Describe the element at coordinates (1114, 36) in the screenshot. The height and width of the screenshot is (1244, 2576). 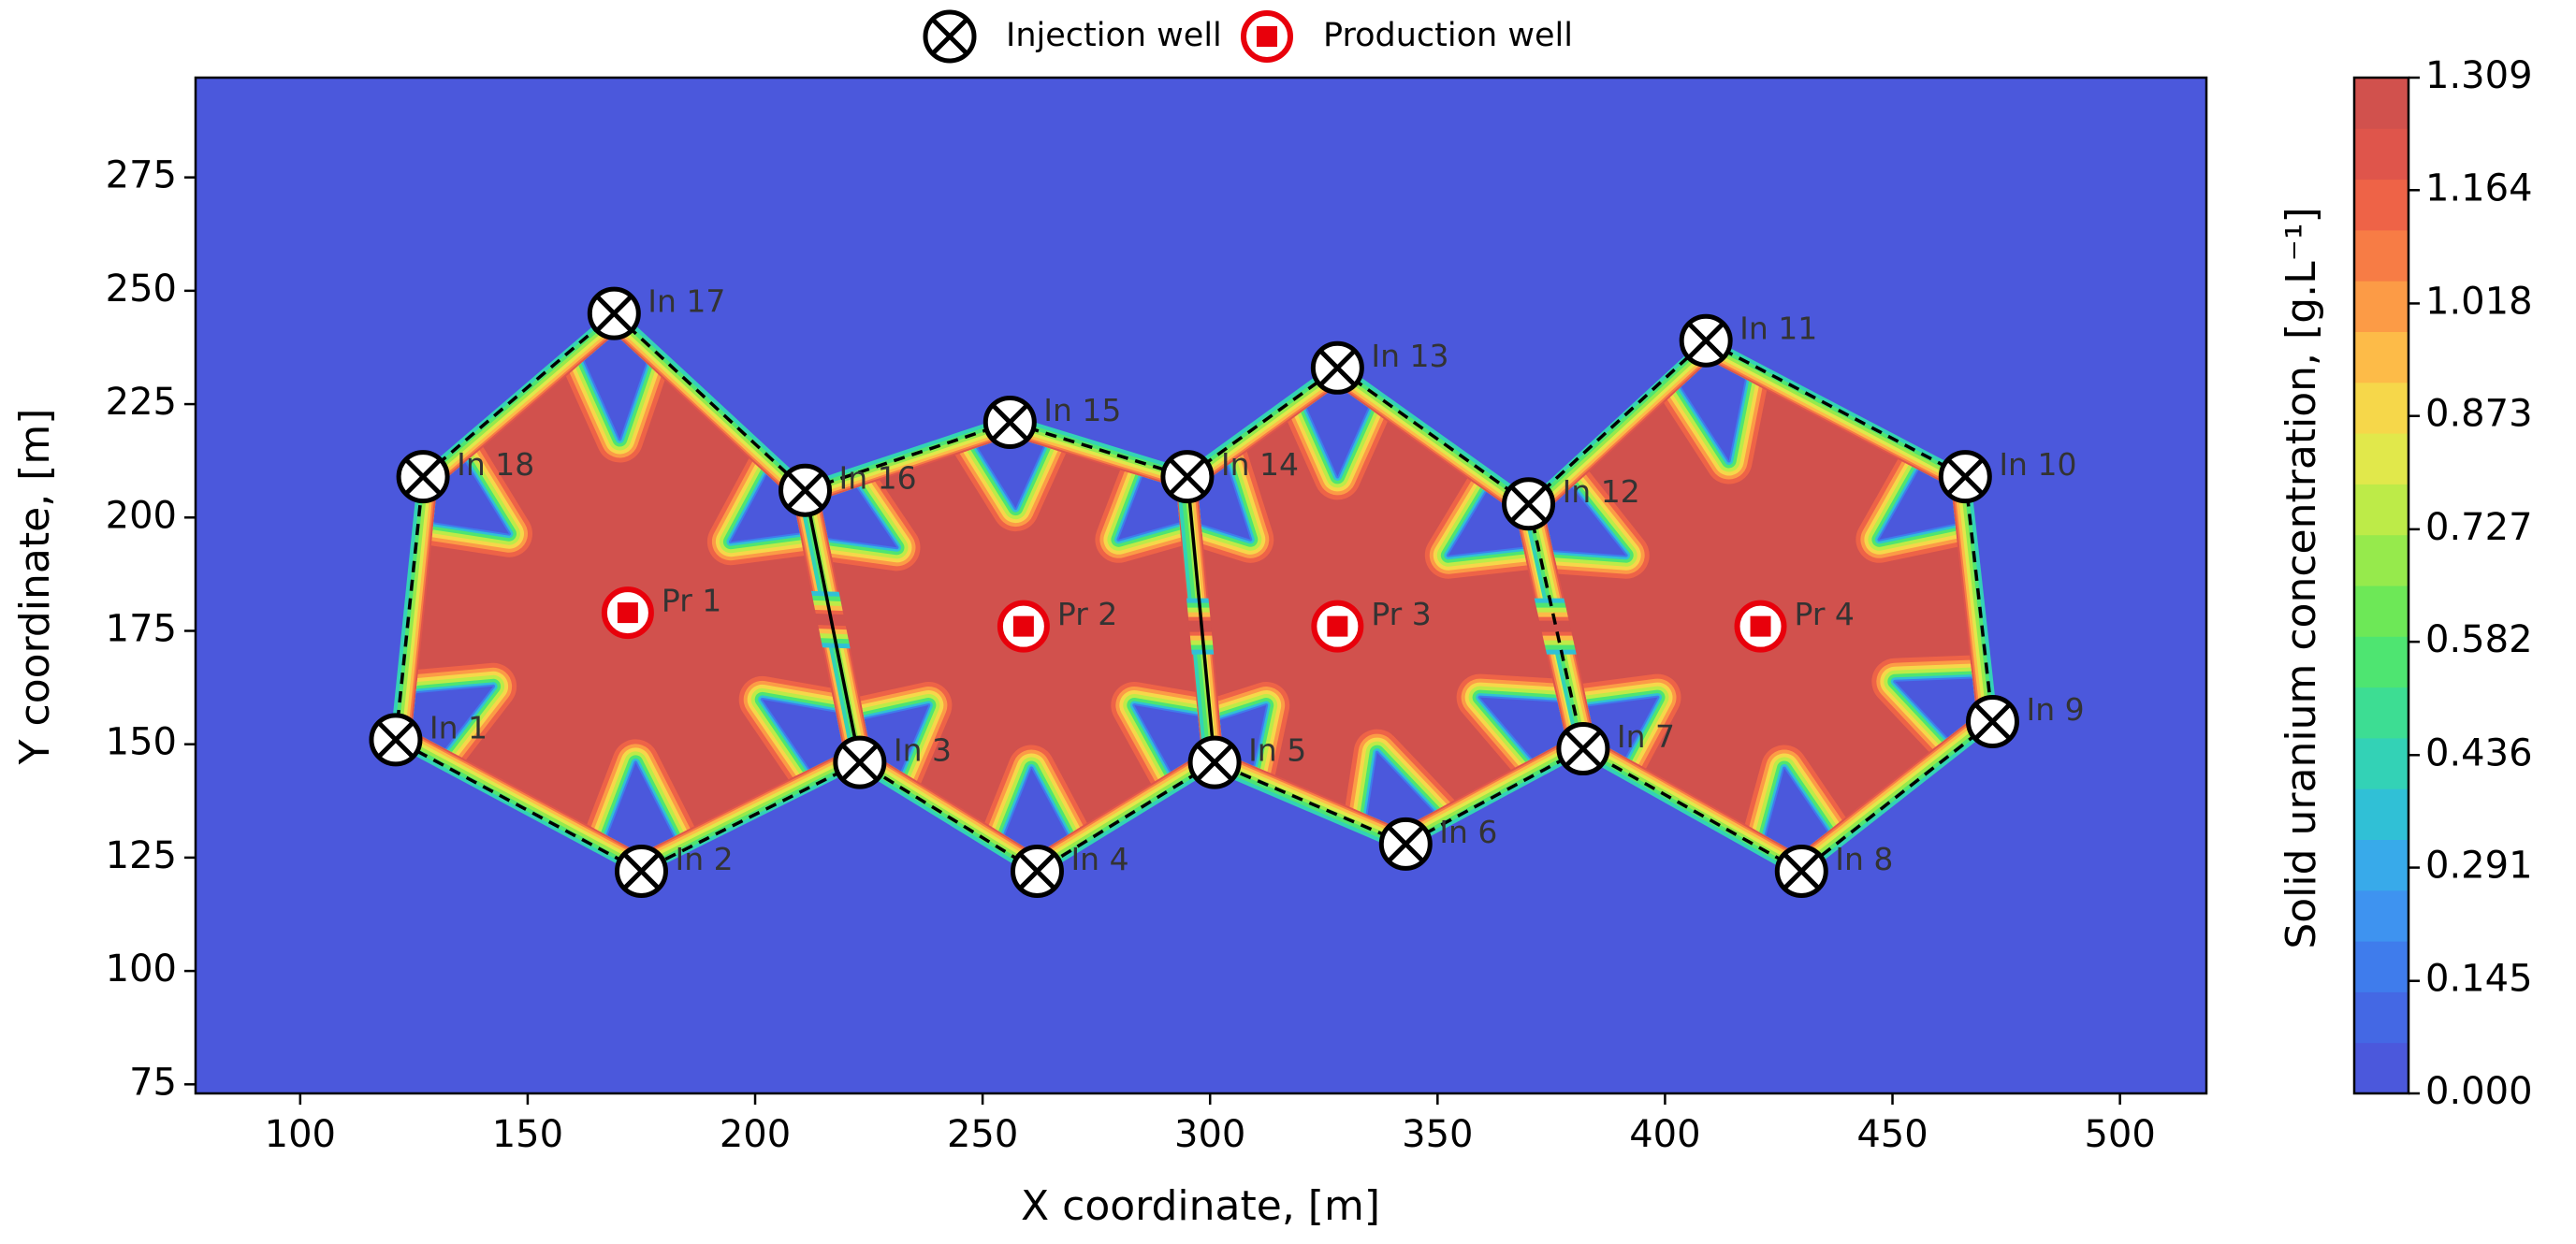
I see `legend-text: Injection well` at that location.